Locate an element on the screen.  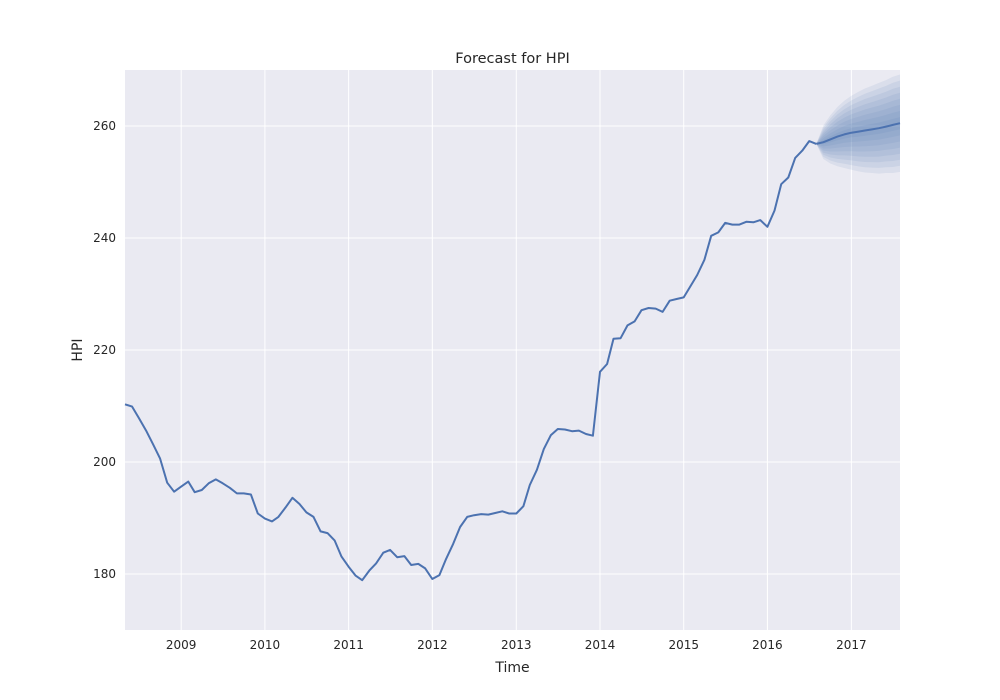
x-tick-labels: 2009 2010 2011 2012 2013 2014 2015 2016 2017 is located at coordinates (516, 645).